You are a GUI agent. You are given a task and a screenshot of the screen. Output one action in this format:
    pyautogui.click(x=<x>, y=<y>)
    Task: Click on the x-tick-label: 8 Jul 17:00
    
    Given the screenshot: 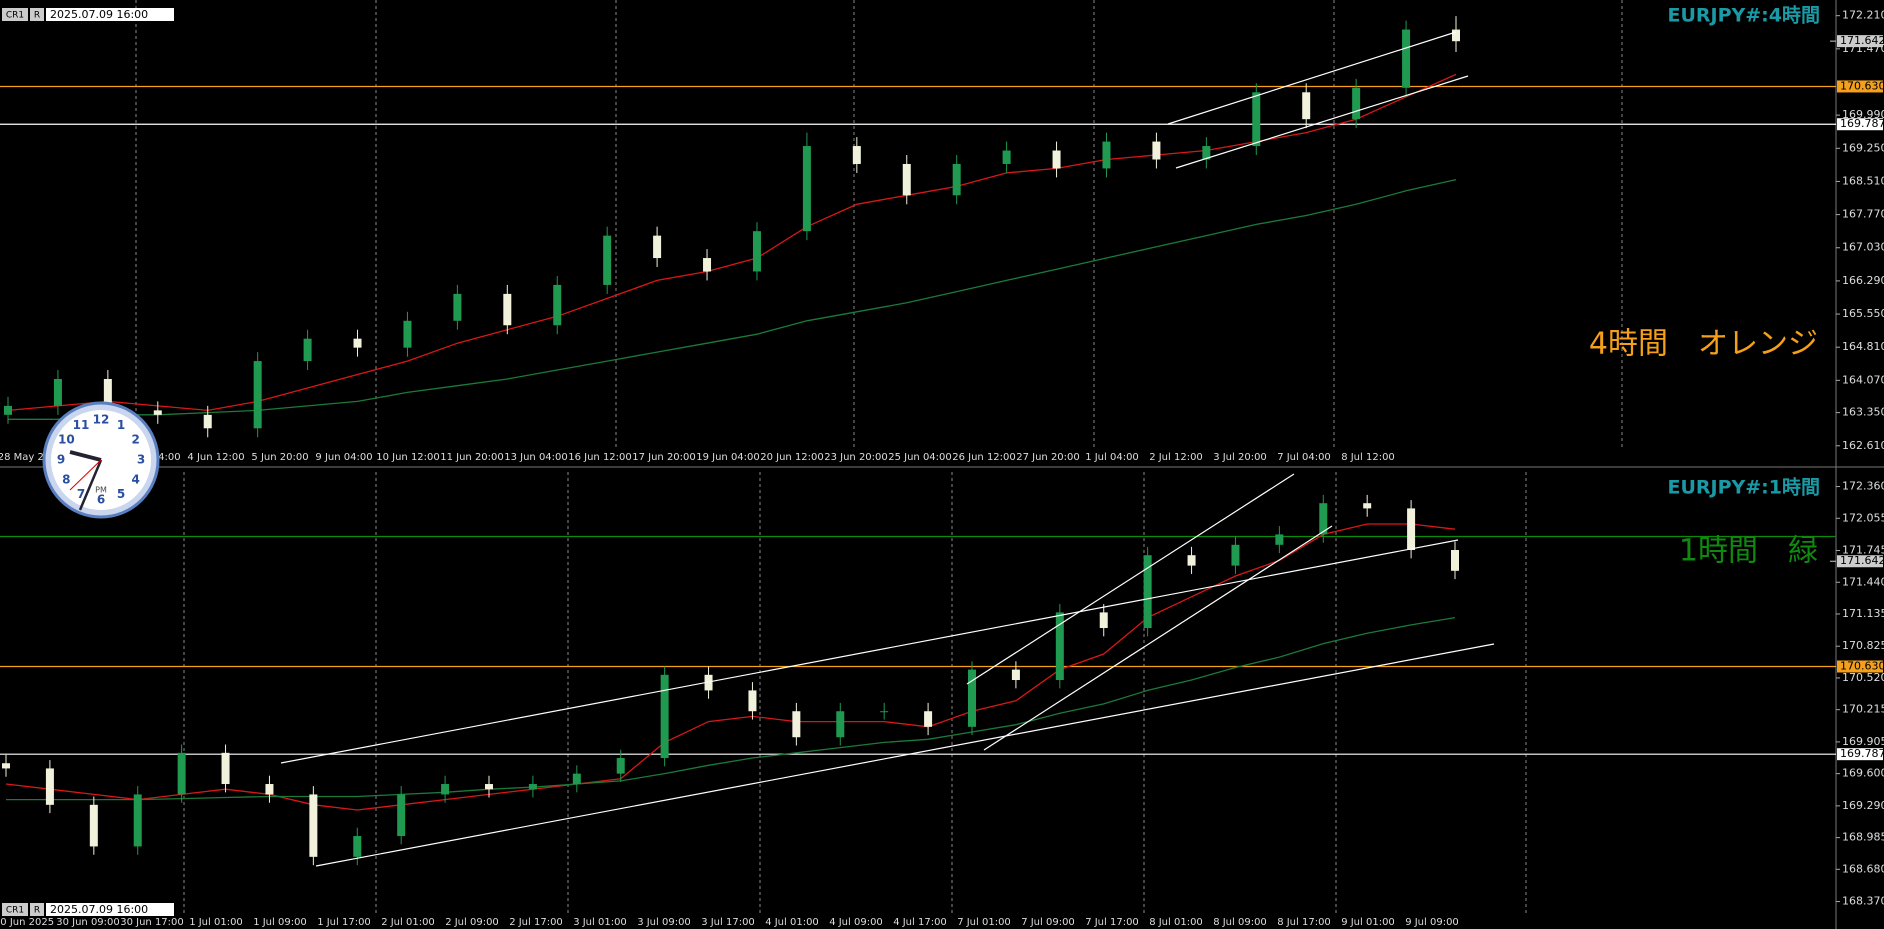 What is the action you would take?
    pyautogui.click(x=1304, y=922)
    